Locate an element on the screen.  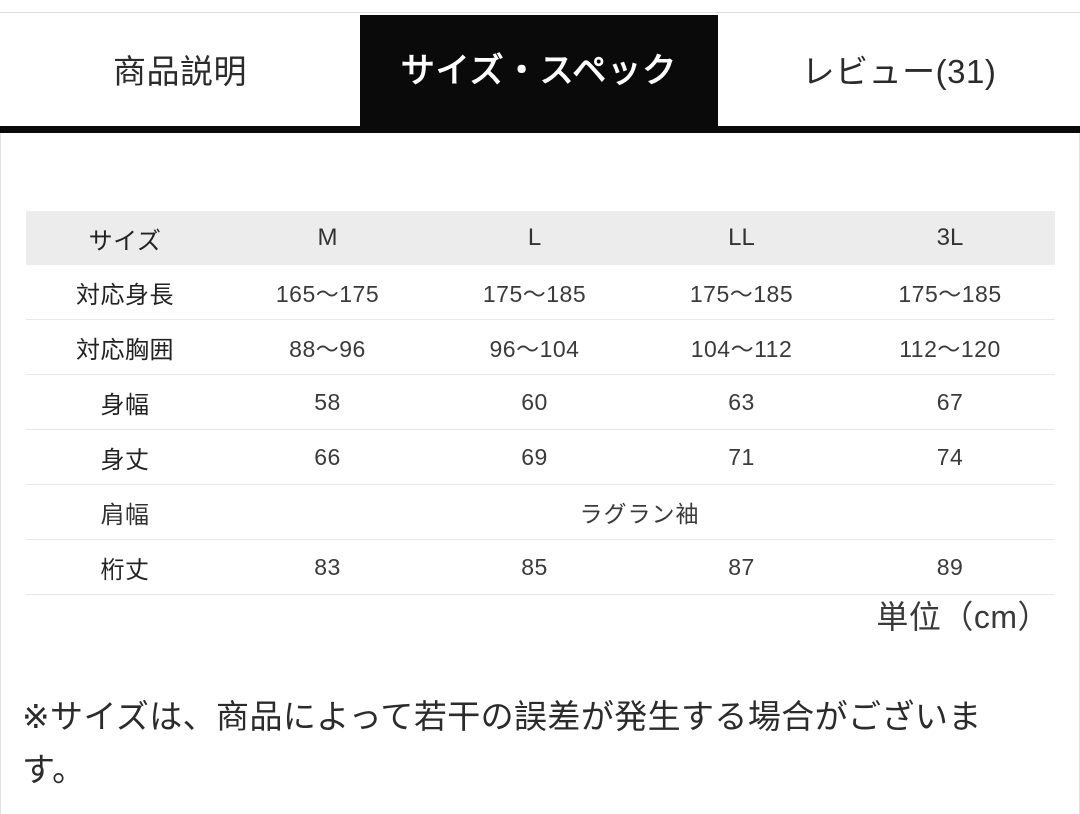
table-row: 身幅 58 60 63 67 is located at coordinates (540, 402).